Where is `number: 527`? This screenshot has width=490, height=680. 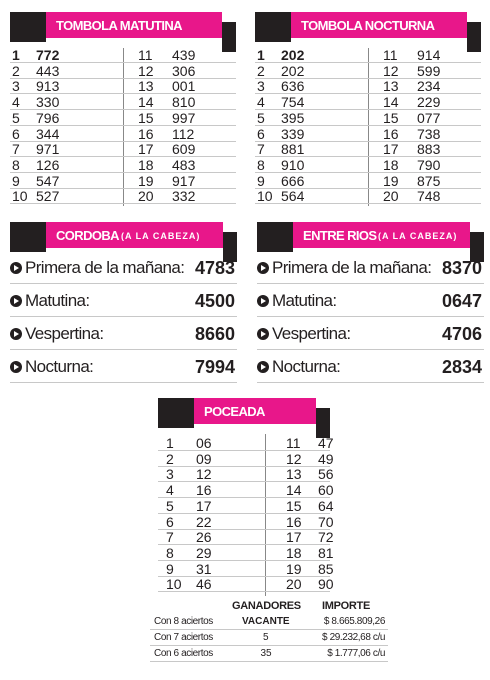
number: 527 is located at coordinates (48, 196).